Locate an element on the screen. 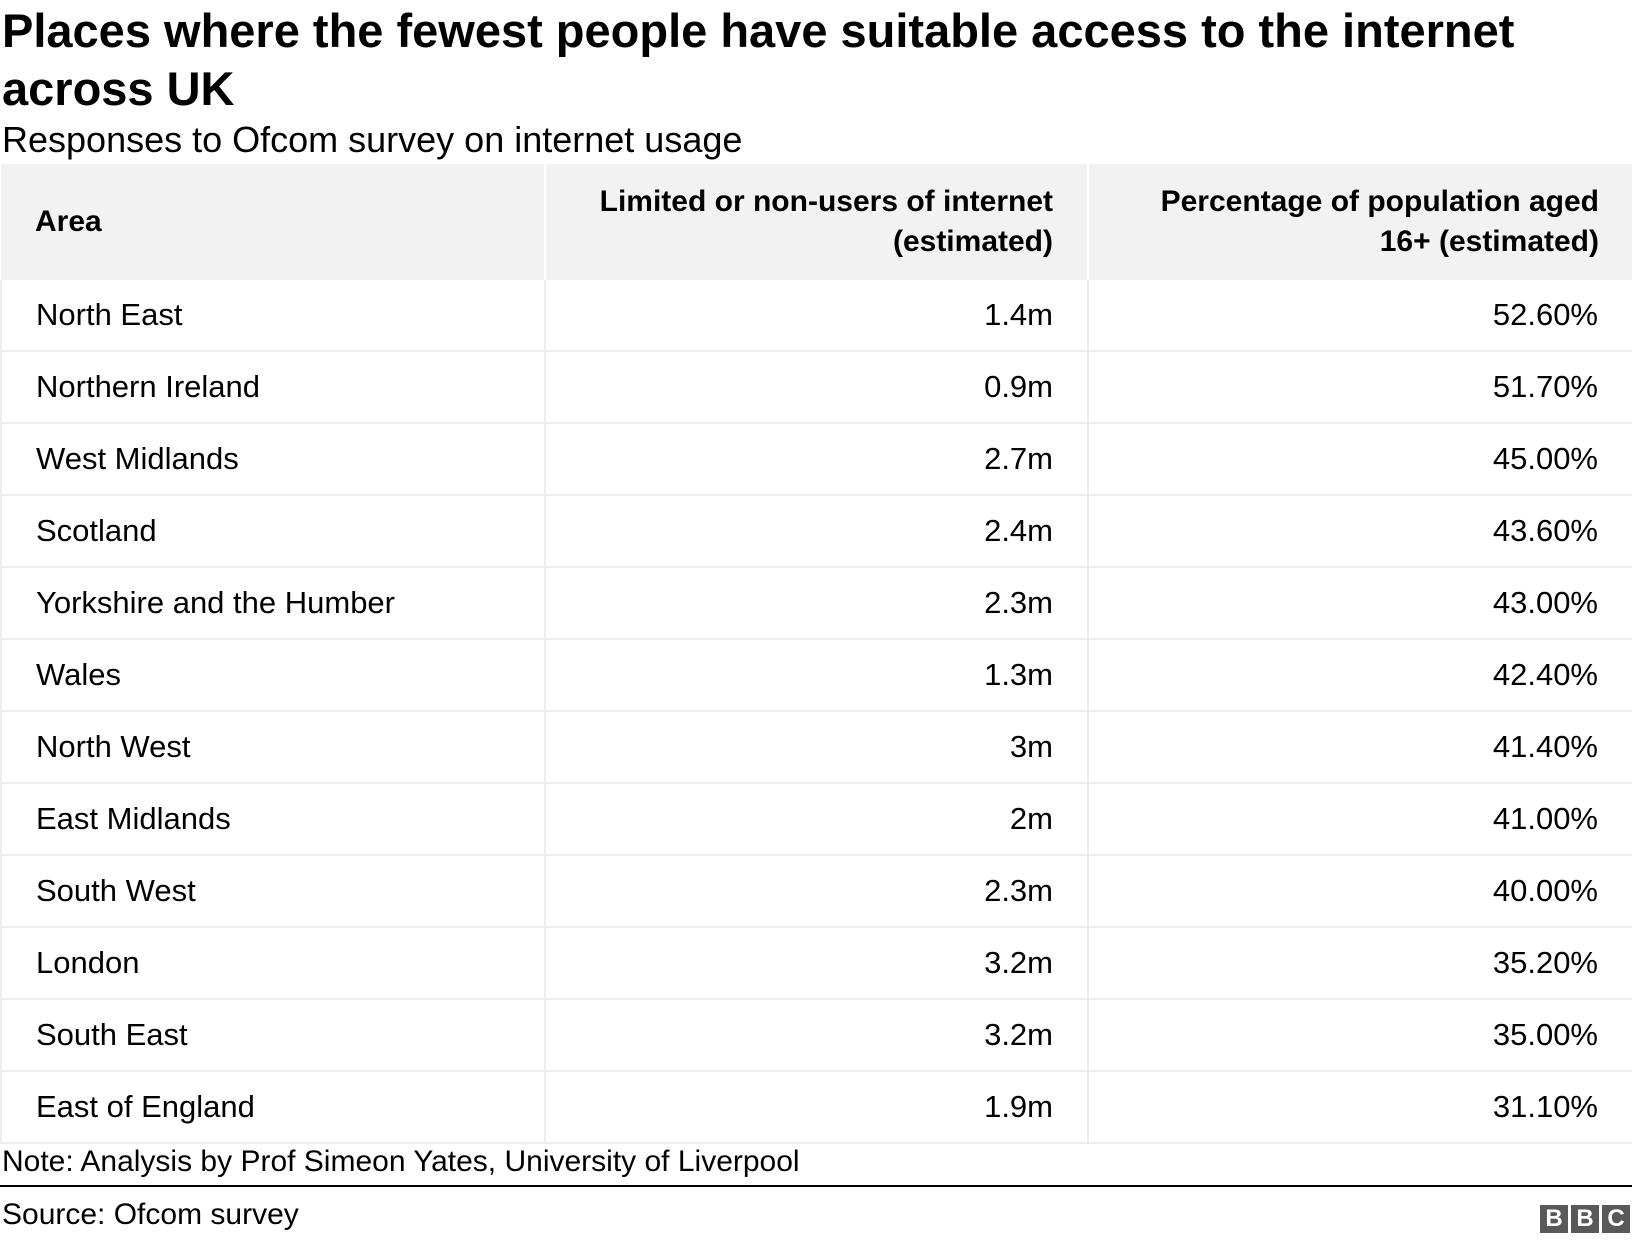 This screenshot has height=1242, width=1632. table-row: Yorkshire and the Humber 2.3m 43.00% is located at coordinates (816, 603).